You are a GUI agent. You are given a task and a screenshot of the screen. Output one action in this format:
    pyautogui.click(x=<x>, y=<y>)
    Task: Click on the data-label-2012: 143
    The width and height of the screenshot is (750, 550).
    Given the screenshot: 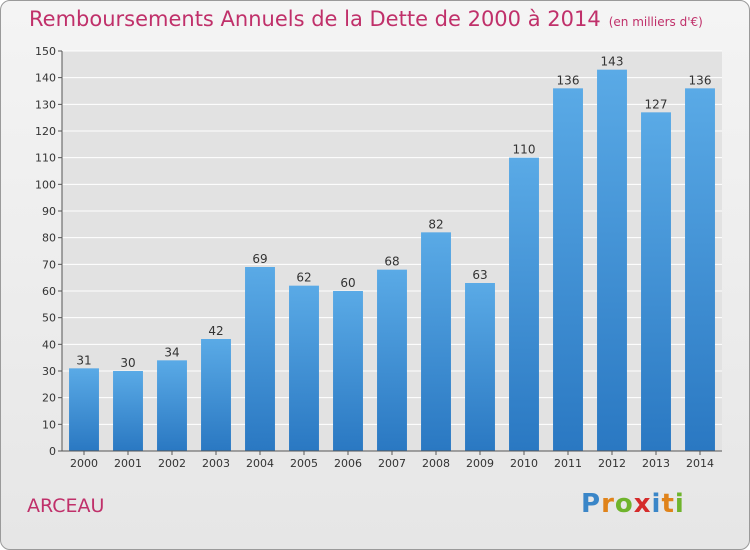 What is the action you would take?
    pyautogui.click(x=612, y=62)
    